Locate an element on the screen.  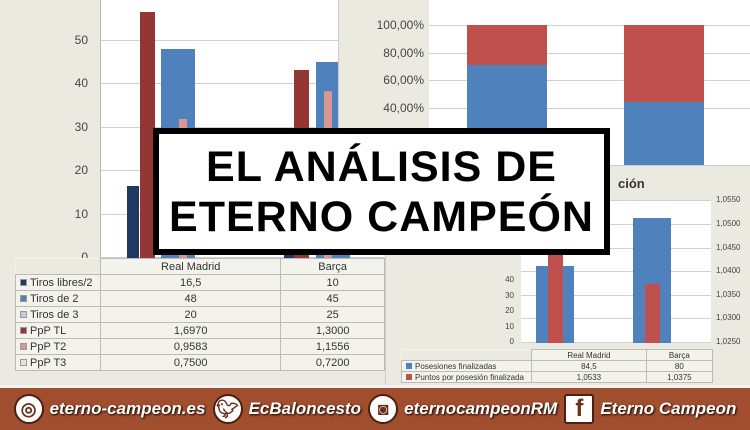
y-tick-label: 80,00% is located at coordinates (403, 52).